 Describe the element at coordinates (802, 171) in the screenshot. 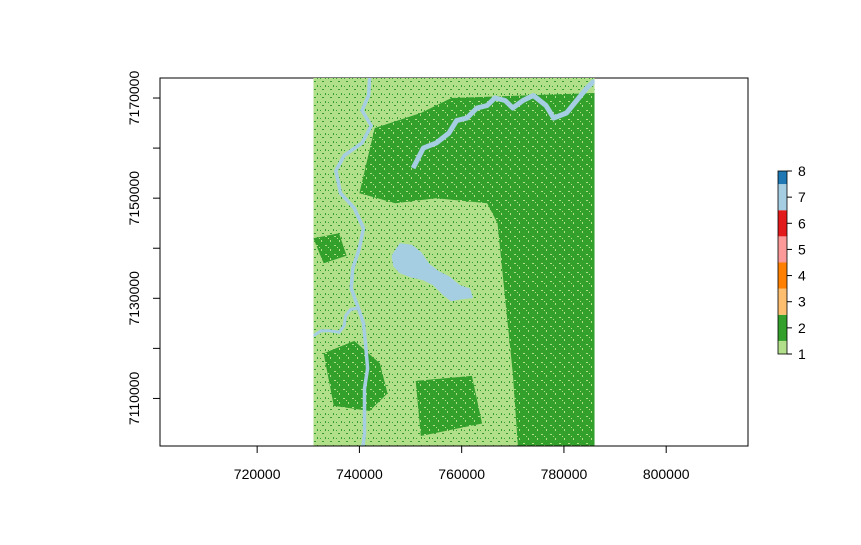

I see `legend-label-8: 8` at that location.